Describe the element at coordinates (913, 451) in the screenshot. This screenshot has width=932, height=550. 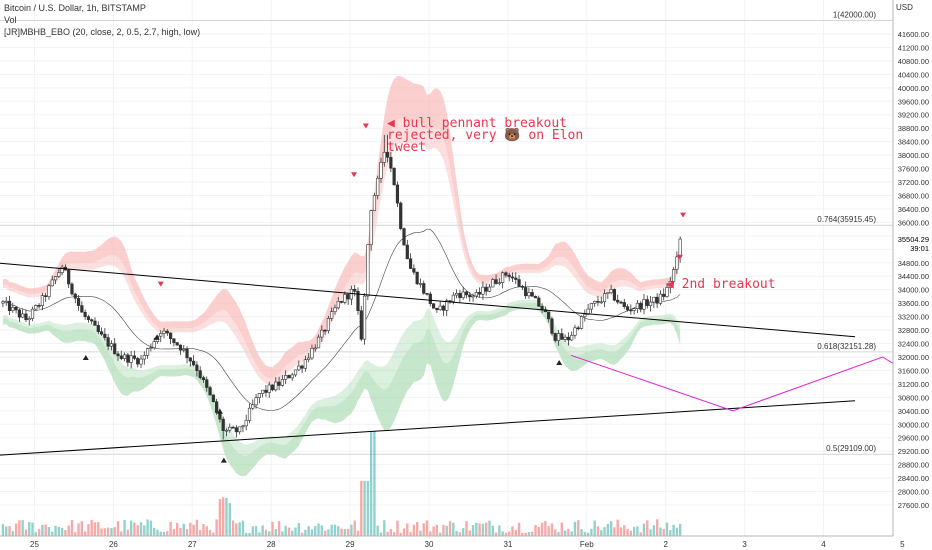
I see `y-tick-label: 29200.00` at that location.